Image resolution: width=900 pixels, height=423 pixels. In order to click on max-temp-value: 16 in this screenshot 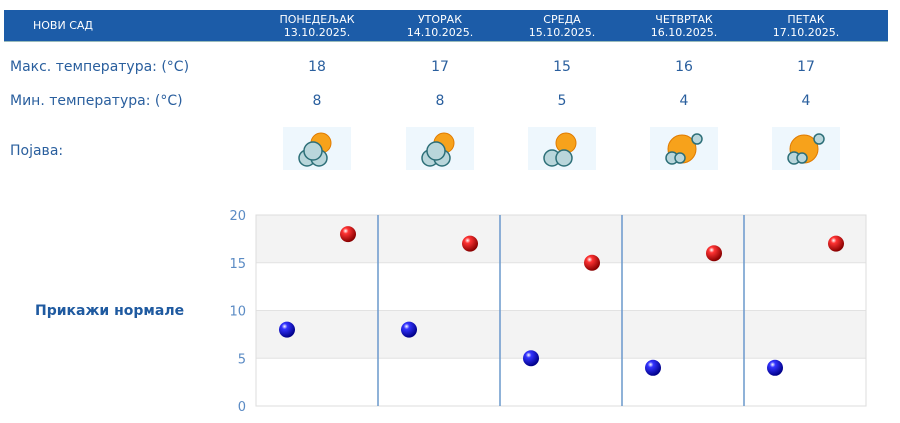, I will do `click(684, 67)`.